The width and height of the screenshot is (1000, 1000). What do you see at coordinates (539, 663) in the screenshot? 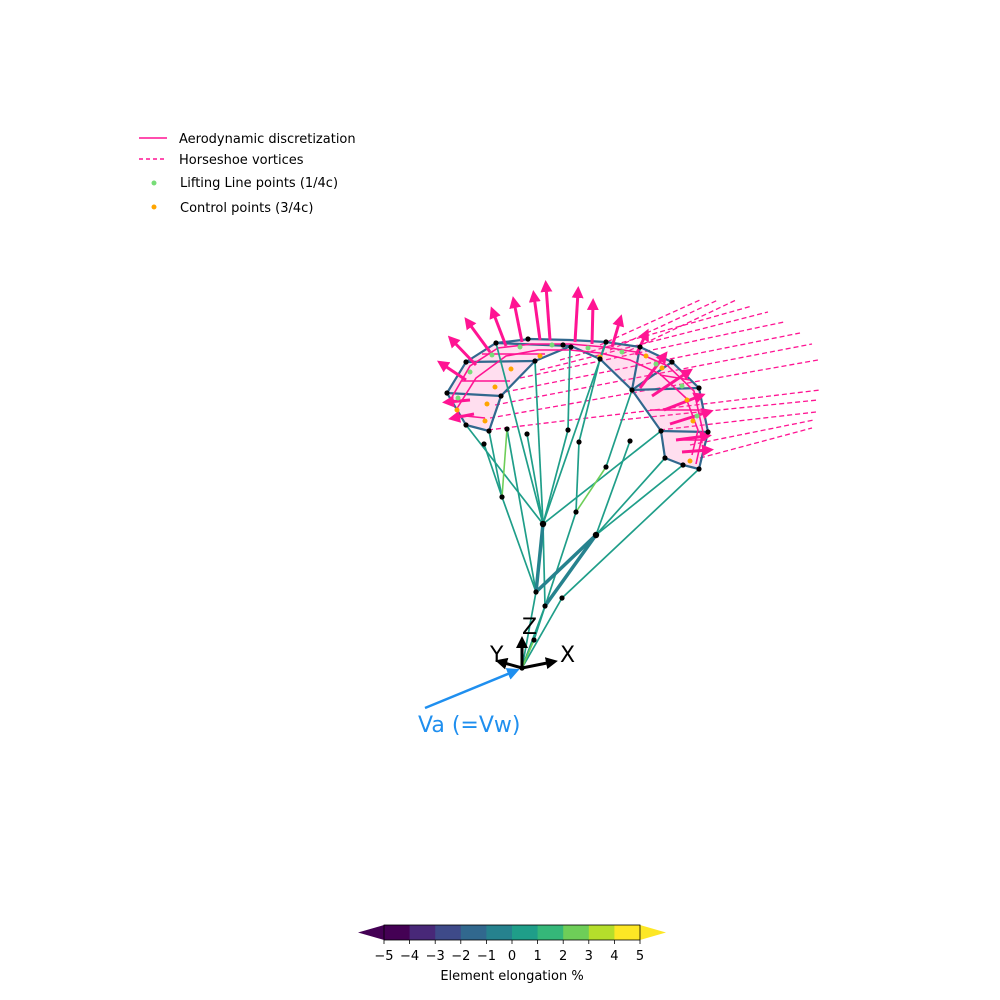
I see `x-axis-arrow` at bounding box center [539, 663].